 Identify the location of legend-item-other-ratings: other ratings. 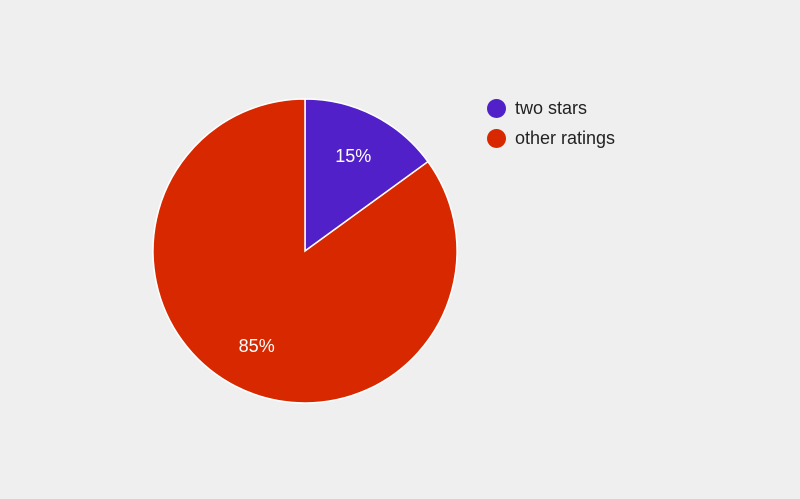
(551, 138).